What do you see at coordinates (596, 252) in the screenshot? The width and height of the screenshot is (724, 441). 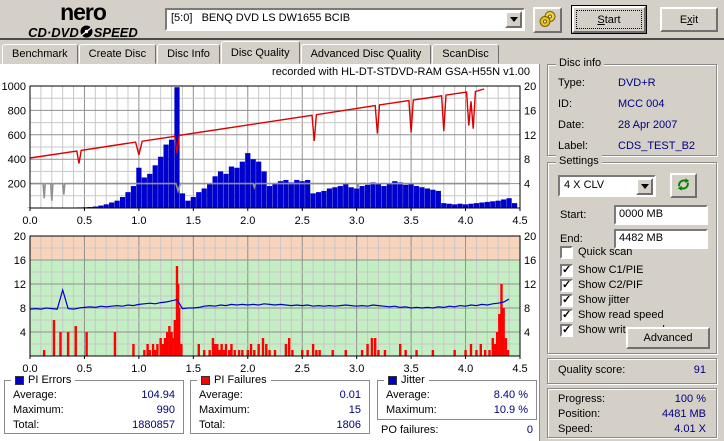 I see `checkbox-quick-scan: Quick scan` at bounding box center [596, 252].